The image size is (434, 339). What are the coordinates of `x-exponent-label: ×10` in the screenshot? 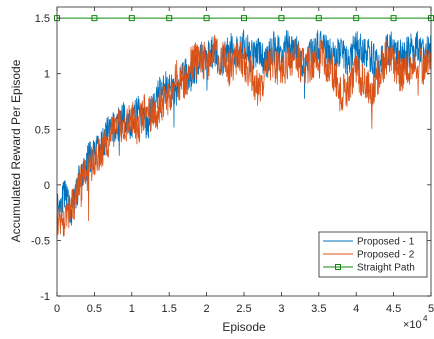 It's located at (412, 325).